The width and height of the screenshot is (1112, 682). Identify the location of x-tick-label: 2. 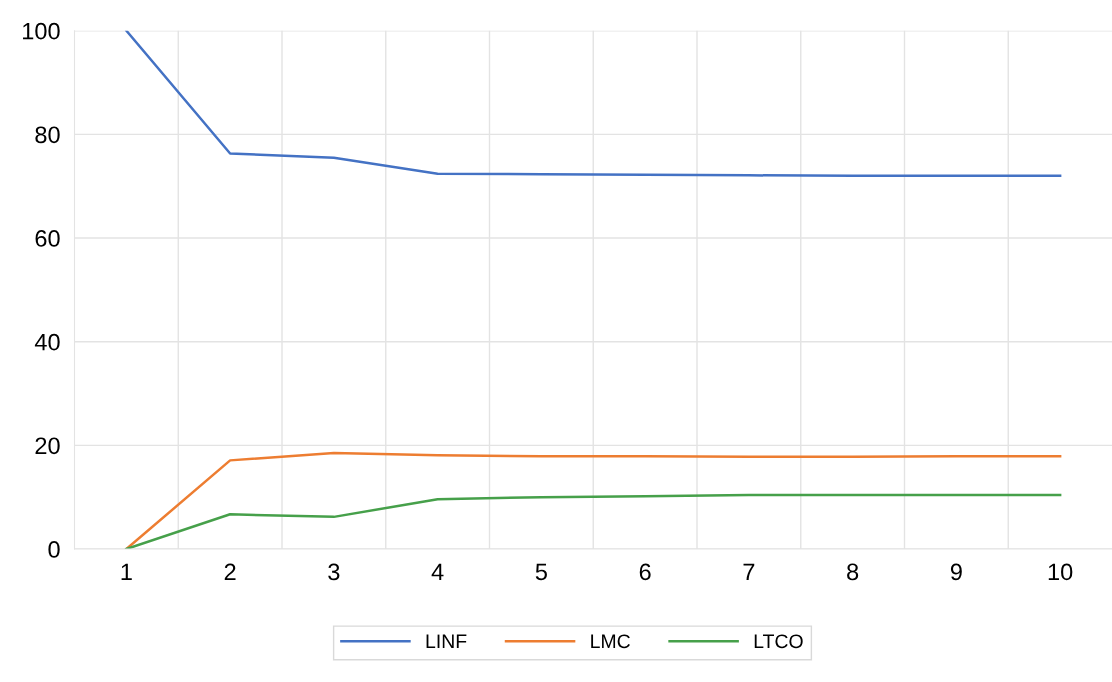
(230, 572).